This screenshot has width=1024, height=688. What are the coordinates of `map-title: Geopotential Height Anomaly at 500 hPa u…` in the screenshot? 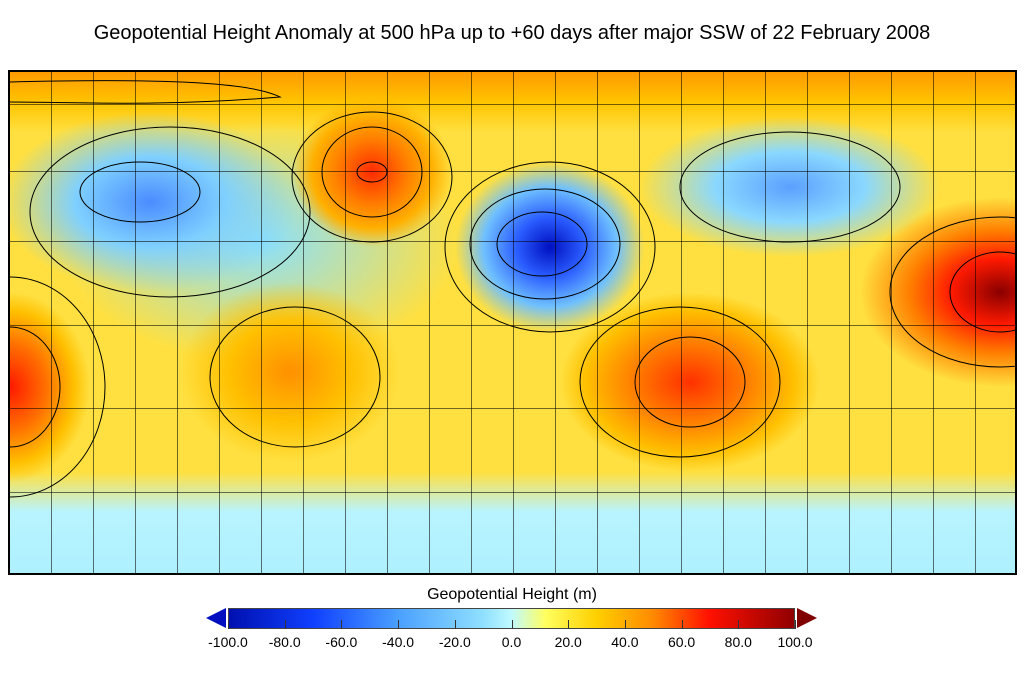 It's located at (512, 33).